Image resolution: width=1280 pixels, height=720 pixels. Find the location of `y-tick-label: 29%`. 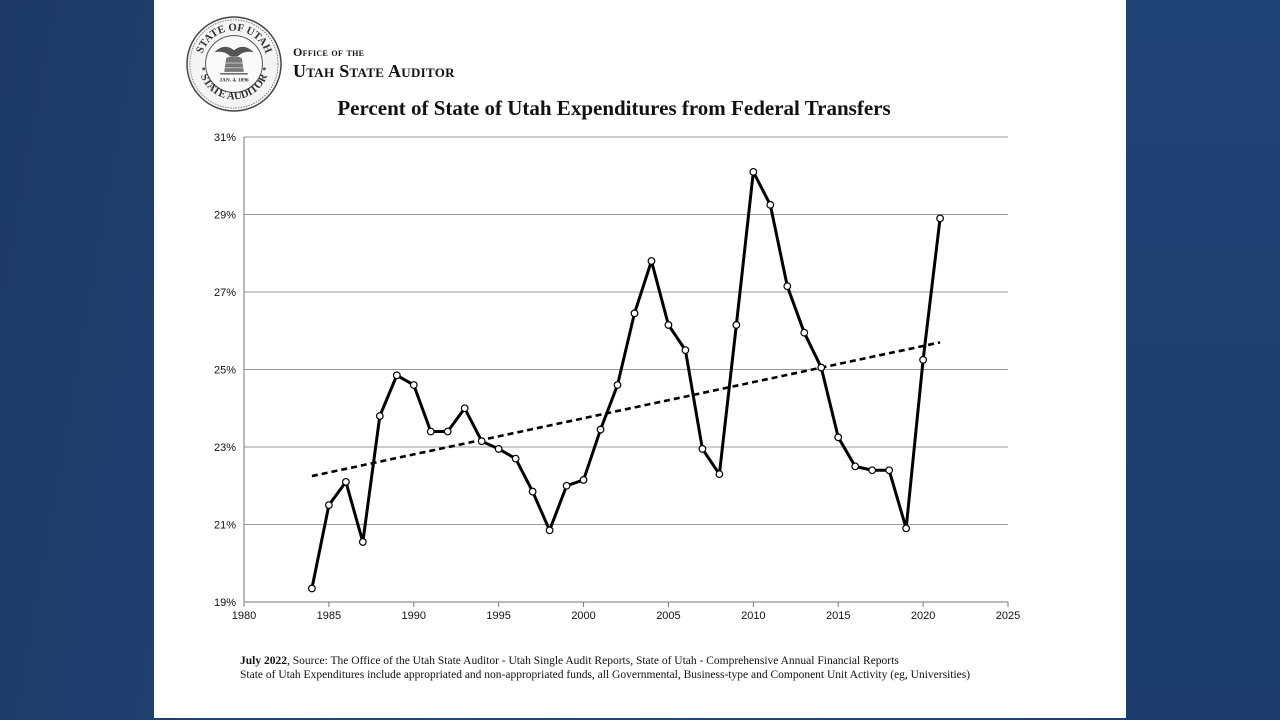

y-tick-label: 29% is located at coordinates (225, 216).